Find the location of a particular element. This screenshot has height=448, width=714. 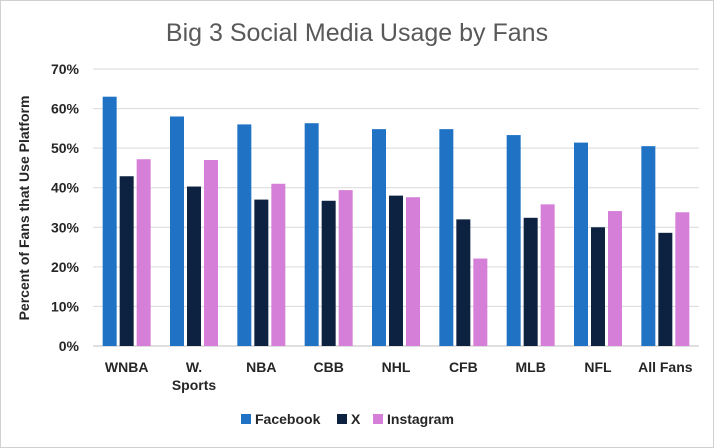

legend-swatch-instagram is located at coordinates (378, 419).